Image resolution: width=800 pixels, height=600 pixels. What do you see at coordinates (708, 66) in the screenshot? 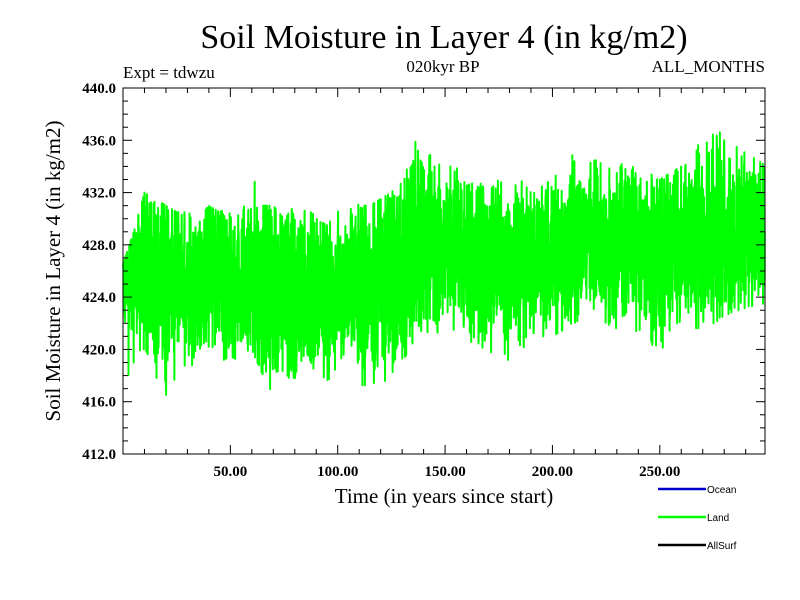
I see `months-label: ALL_MONTHS` at bounding box center [708, 66].